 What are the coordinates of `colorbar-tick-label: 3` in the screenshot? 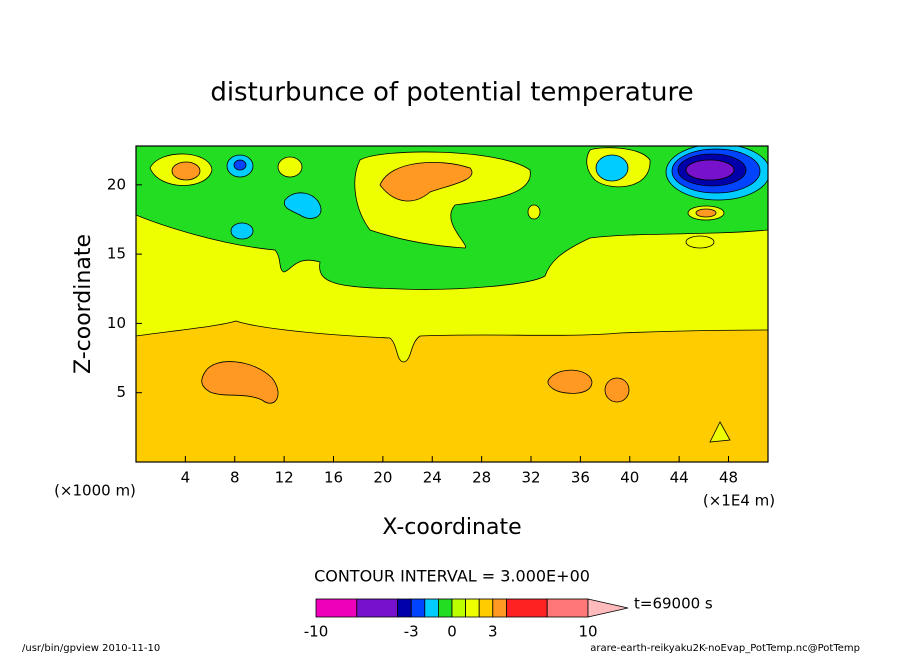 It's located at (493, 632).